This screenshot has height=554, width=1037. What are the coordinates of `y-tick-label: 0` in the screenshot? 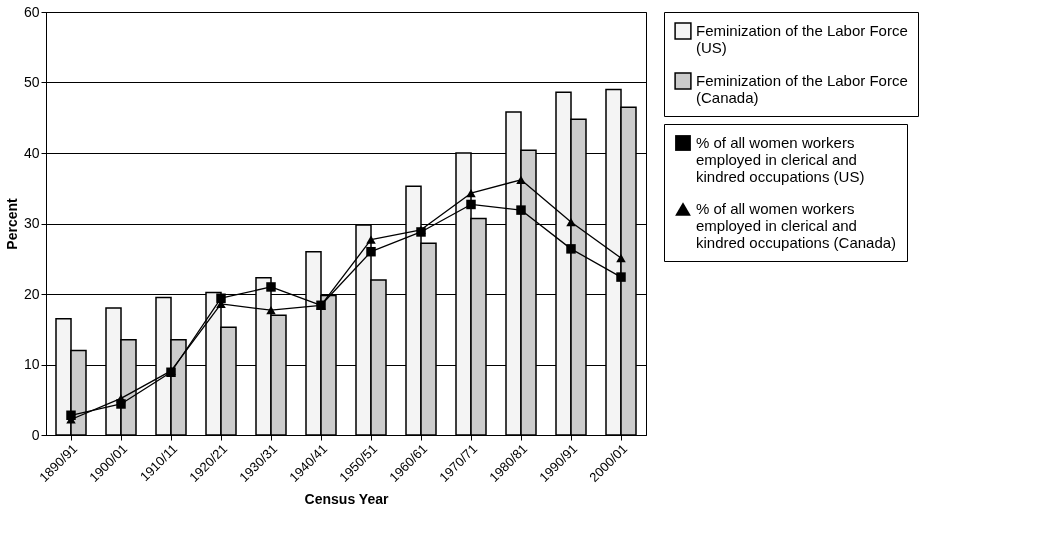 It's located at (35, 434).